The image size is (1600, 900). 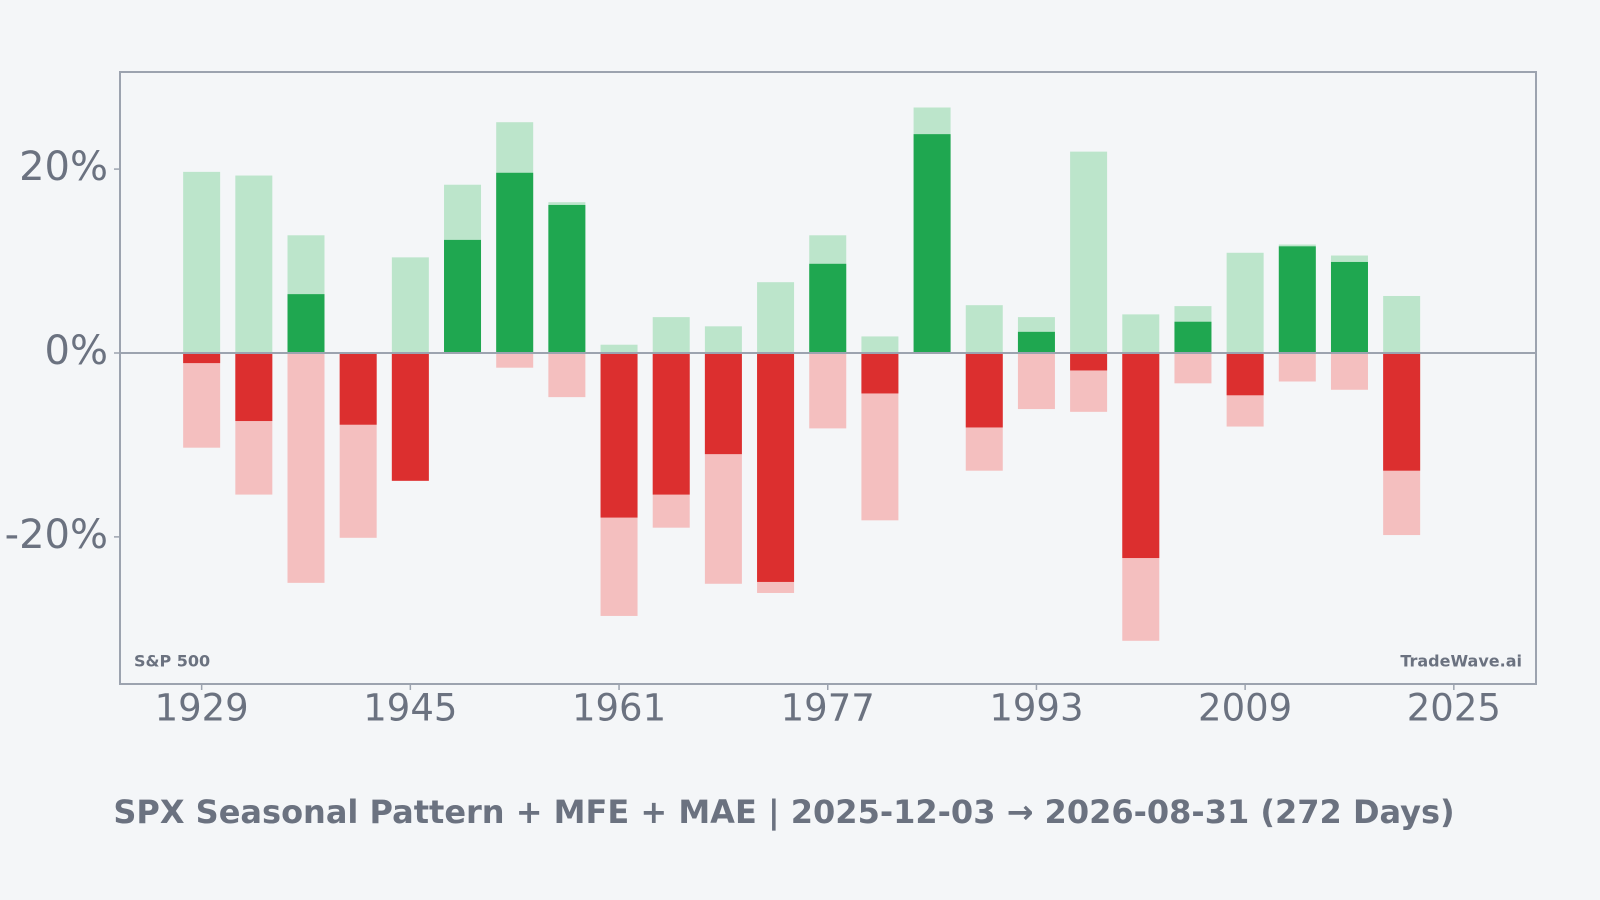 I want to click on y-tick-label: 0%, so click(x=76, y=351).